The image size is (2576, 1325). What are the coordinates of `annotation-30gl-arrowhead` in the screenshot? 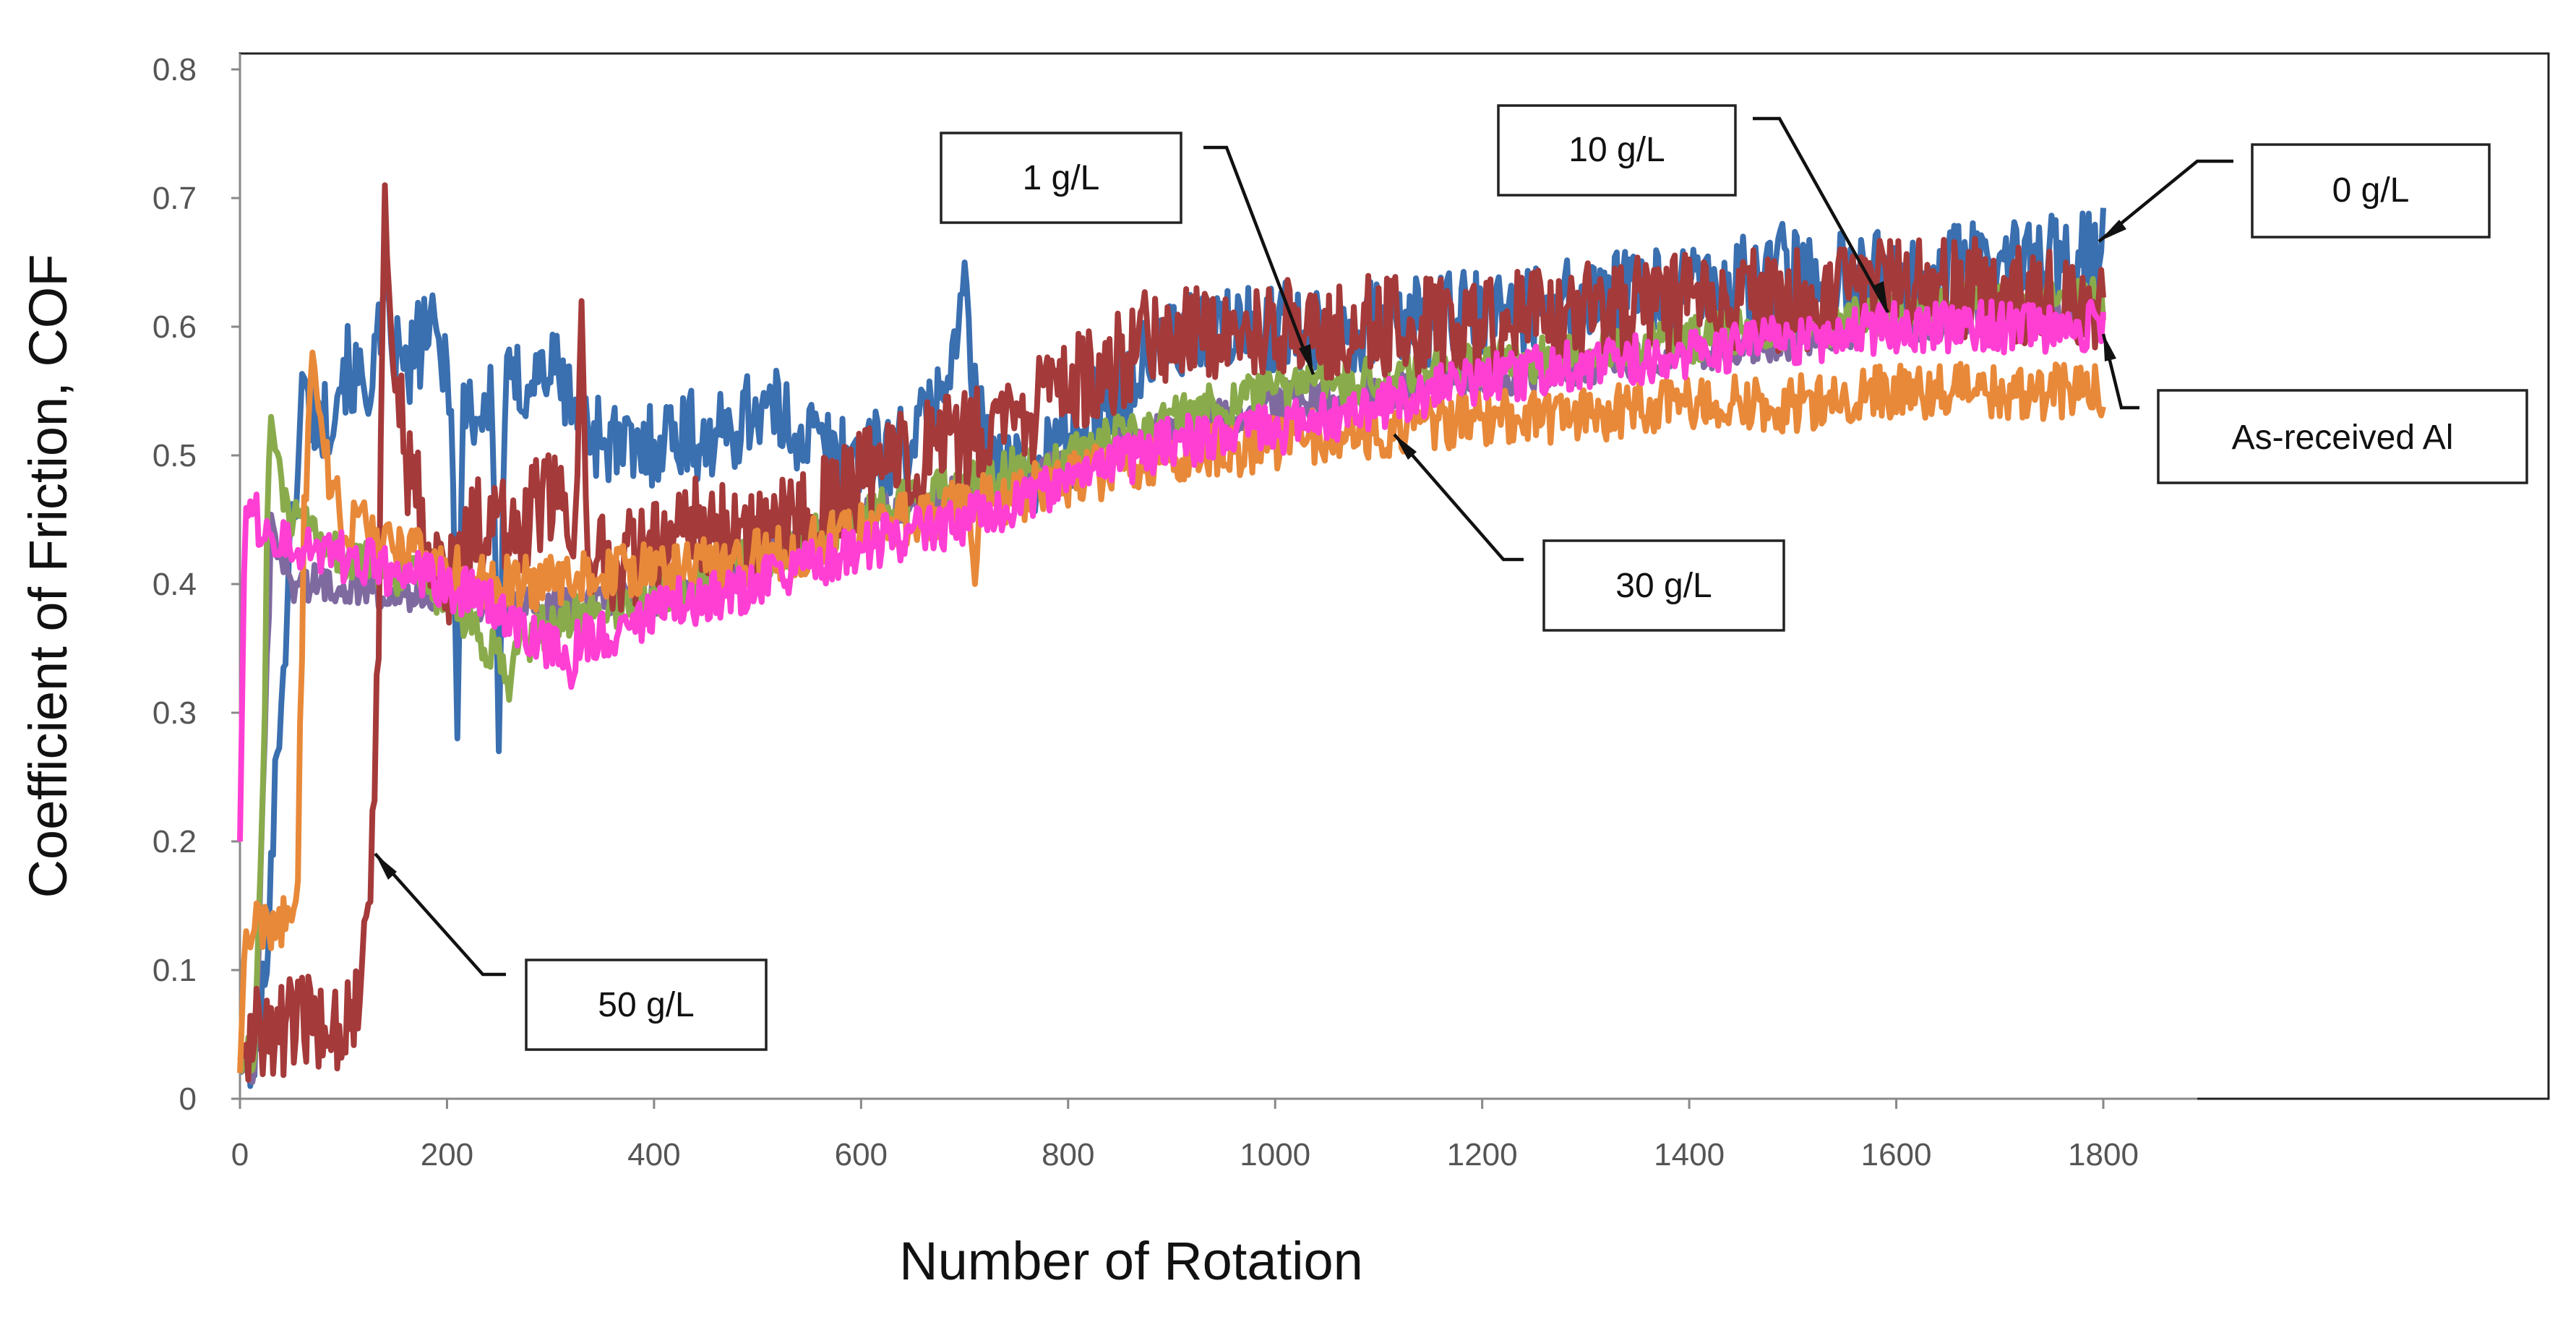 It's located at (1406, 447).